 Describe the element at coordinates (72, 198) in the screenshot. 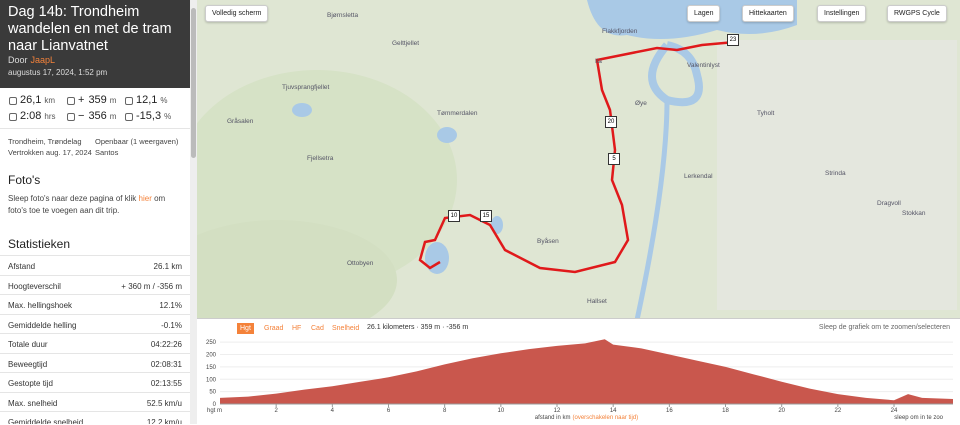

I see `text: Sleep foto's naar deze pagina of klik` at that location.